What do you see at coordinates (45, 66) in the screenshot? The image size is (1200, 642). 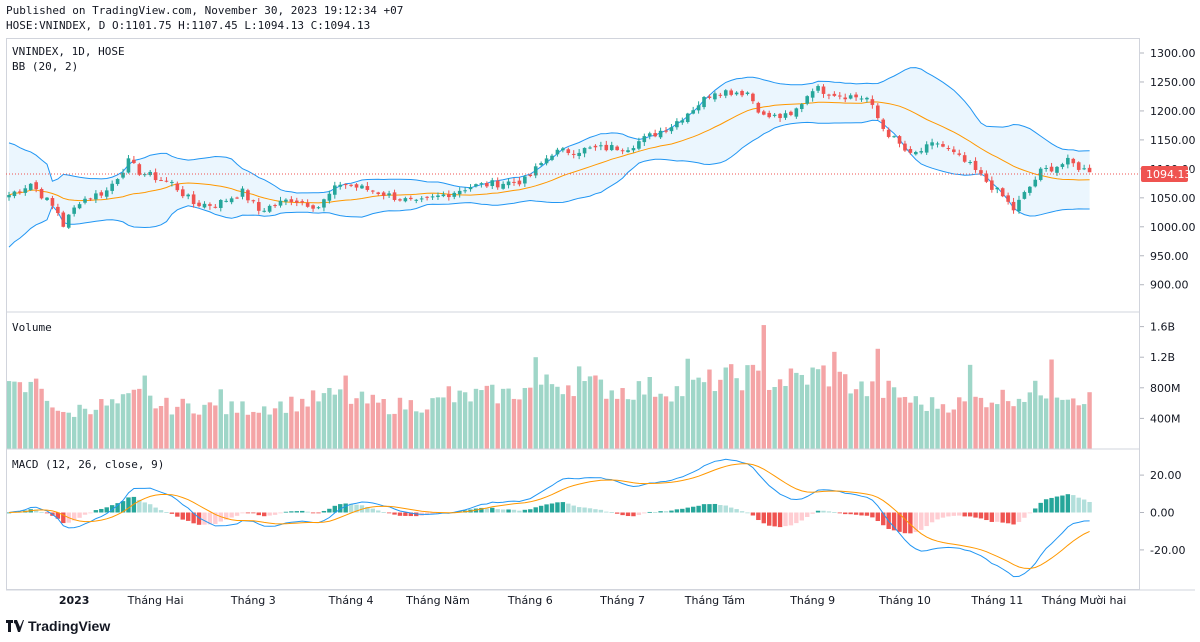 I see `bb-label: BB (20, 2)` at bounding box center [45, 66].